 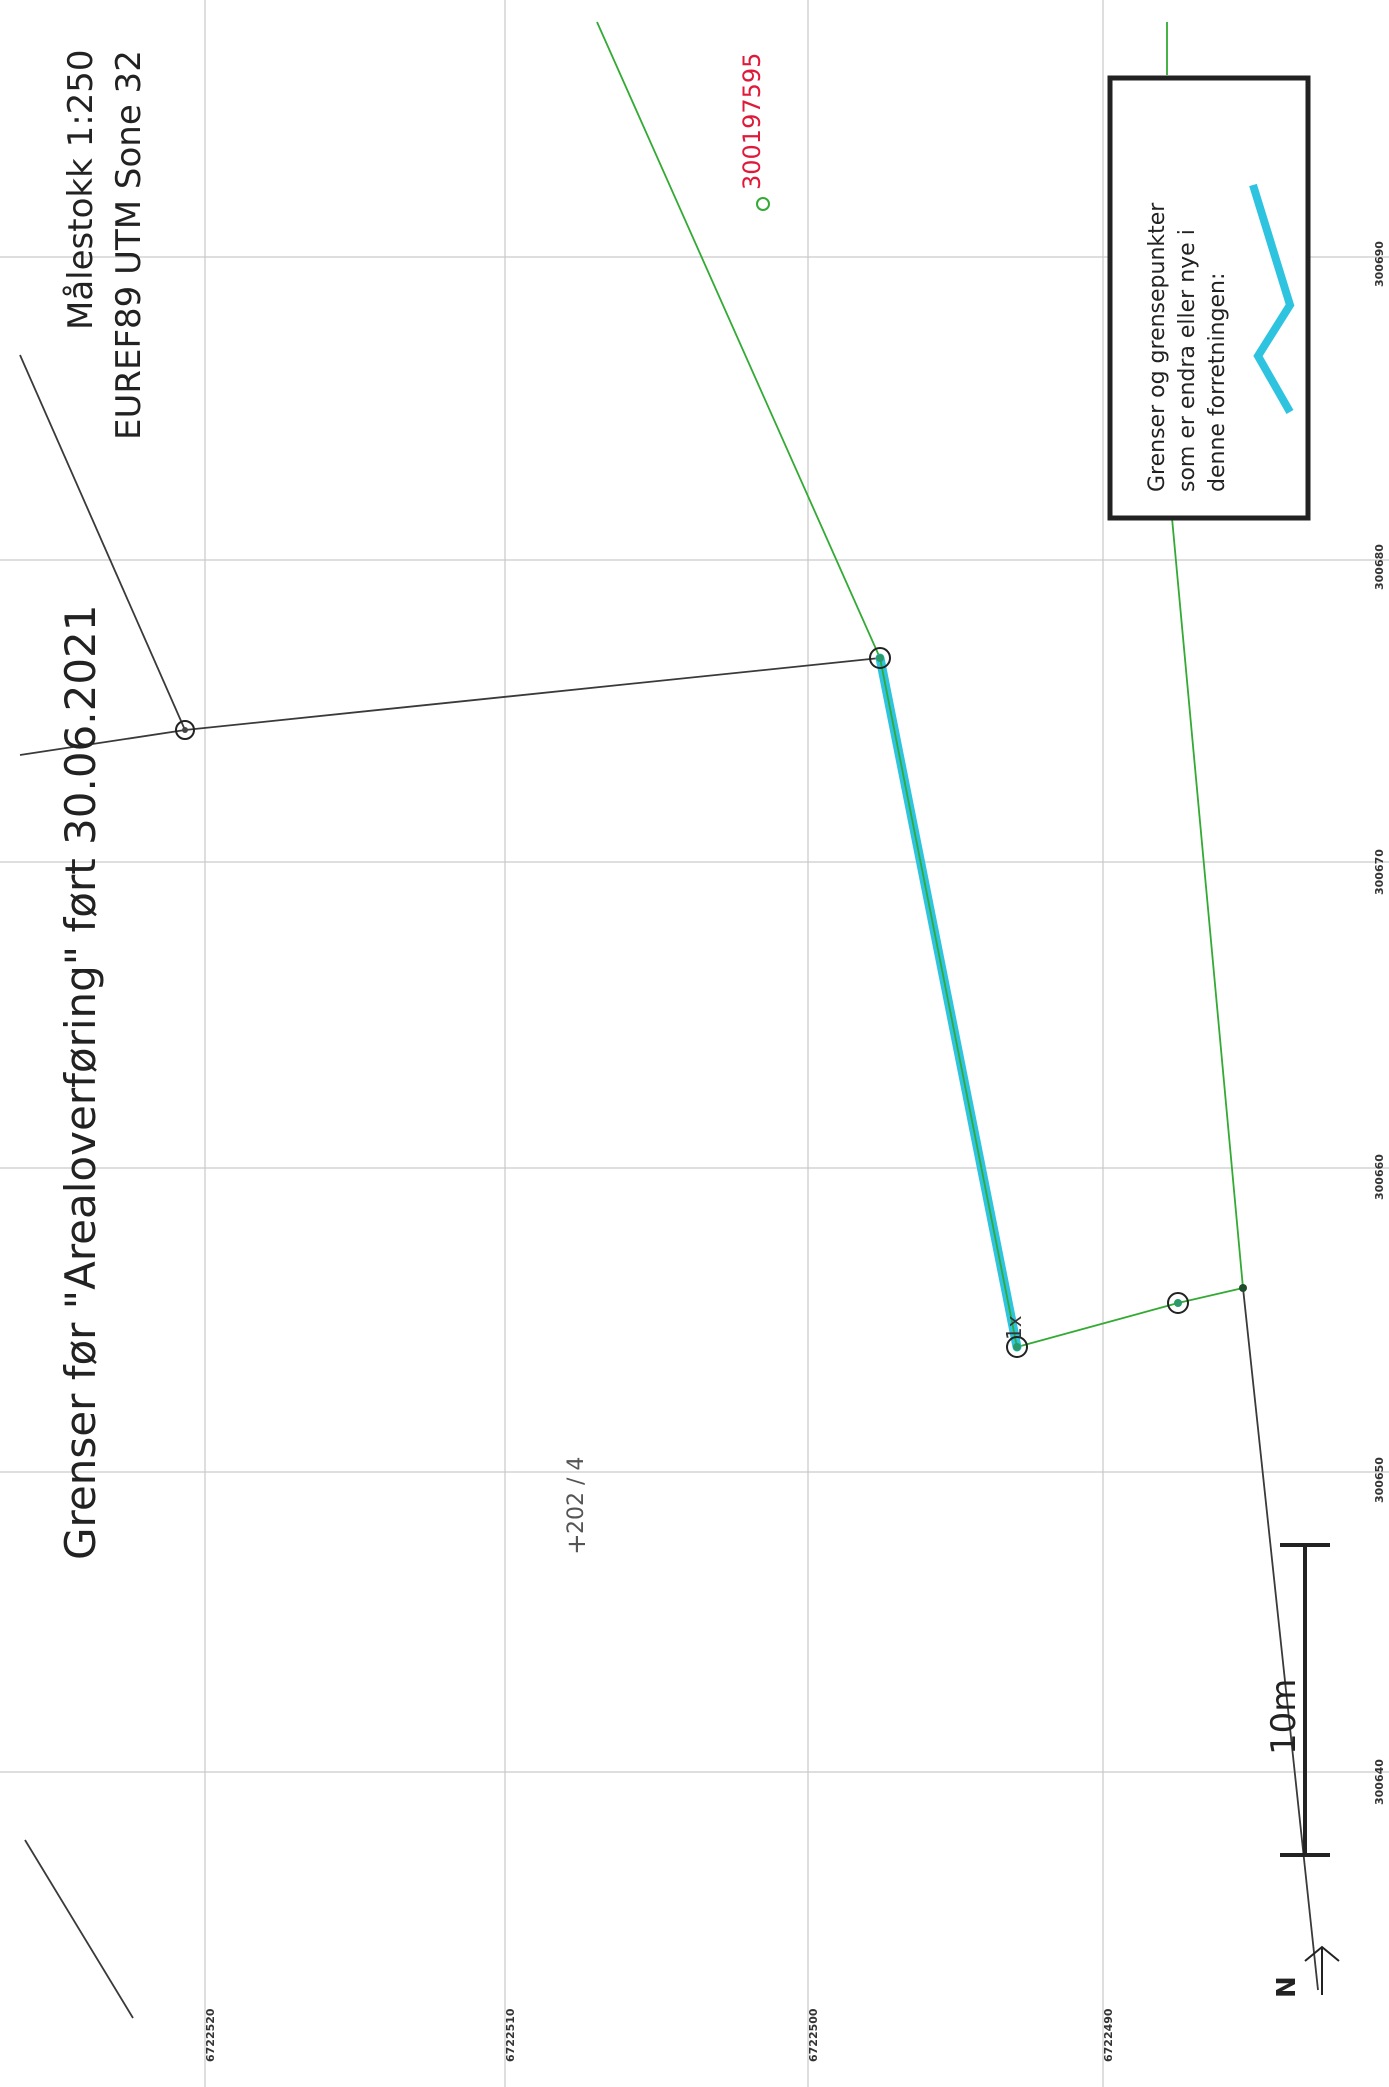 What do you see at coordinates (1322, 1970) in the screenshot?
I see `north-arrow-icon` at bounding box center [1322, 1970].